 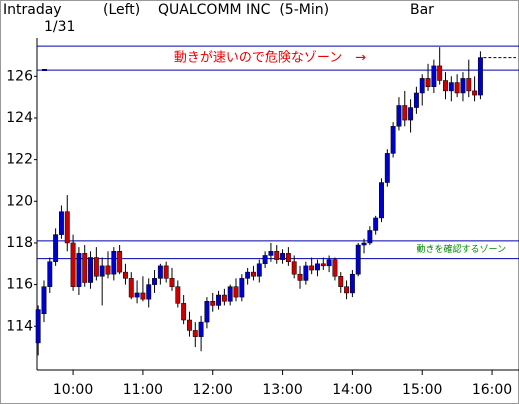 What do you see at coordinates (352, 390) in the screenshot?
I see `x-tick-label: 14:00` at bounding box center [352, 390].